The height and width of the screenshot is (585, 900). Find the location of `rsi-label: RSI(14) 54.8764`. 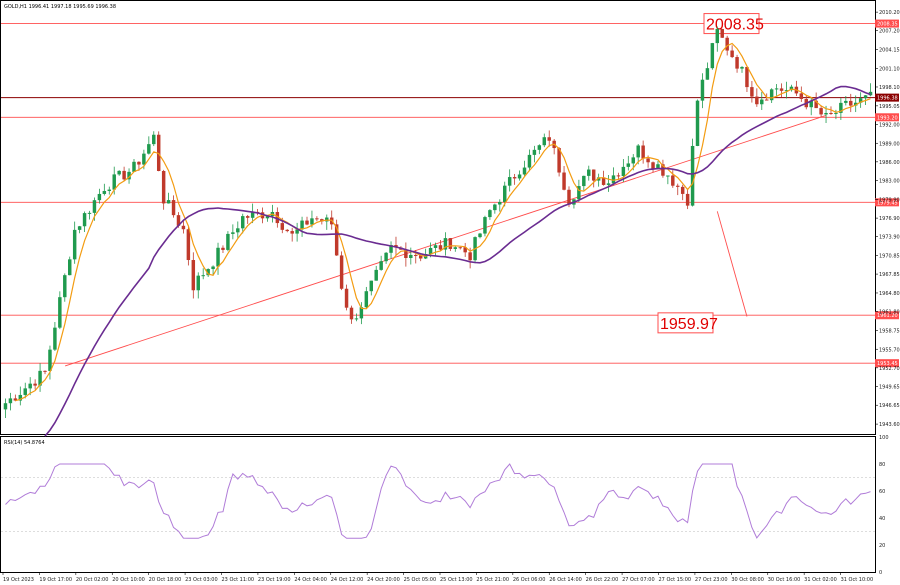

rsi-label: RSI(14) 54.8764 is located at coordinates (24, 443).